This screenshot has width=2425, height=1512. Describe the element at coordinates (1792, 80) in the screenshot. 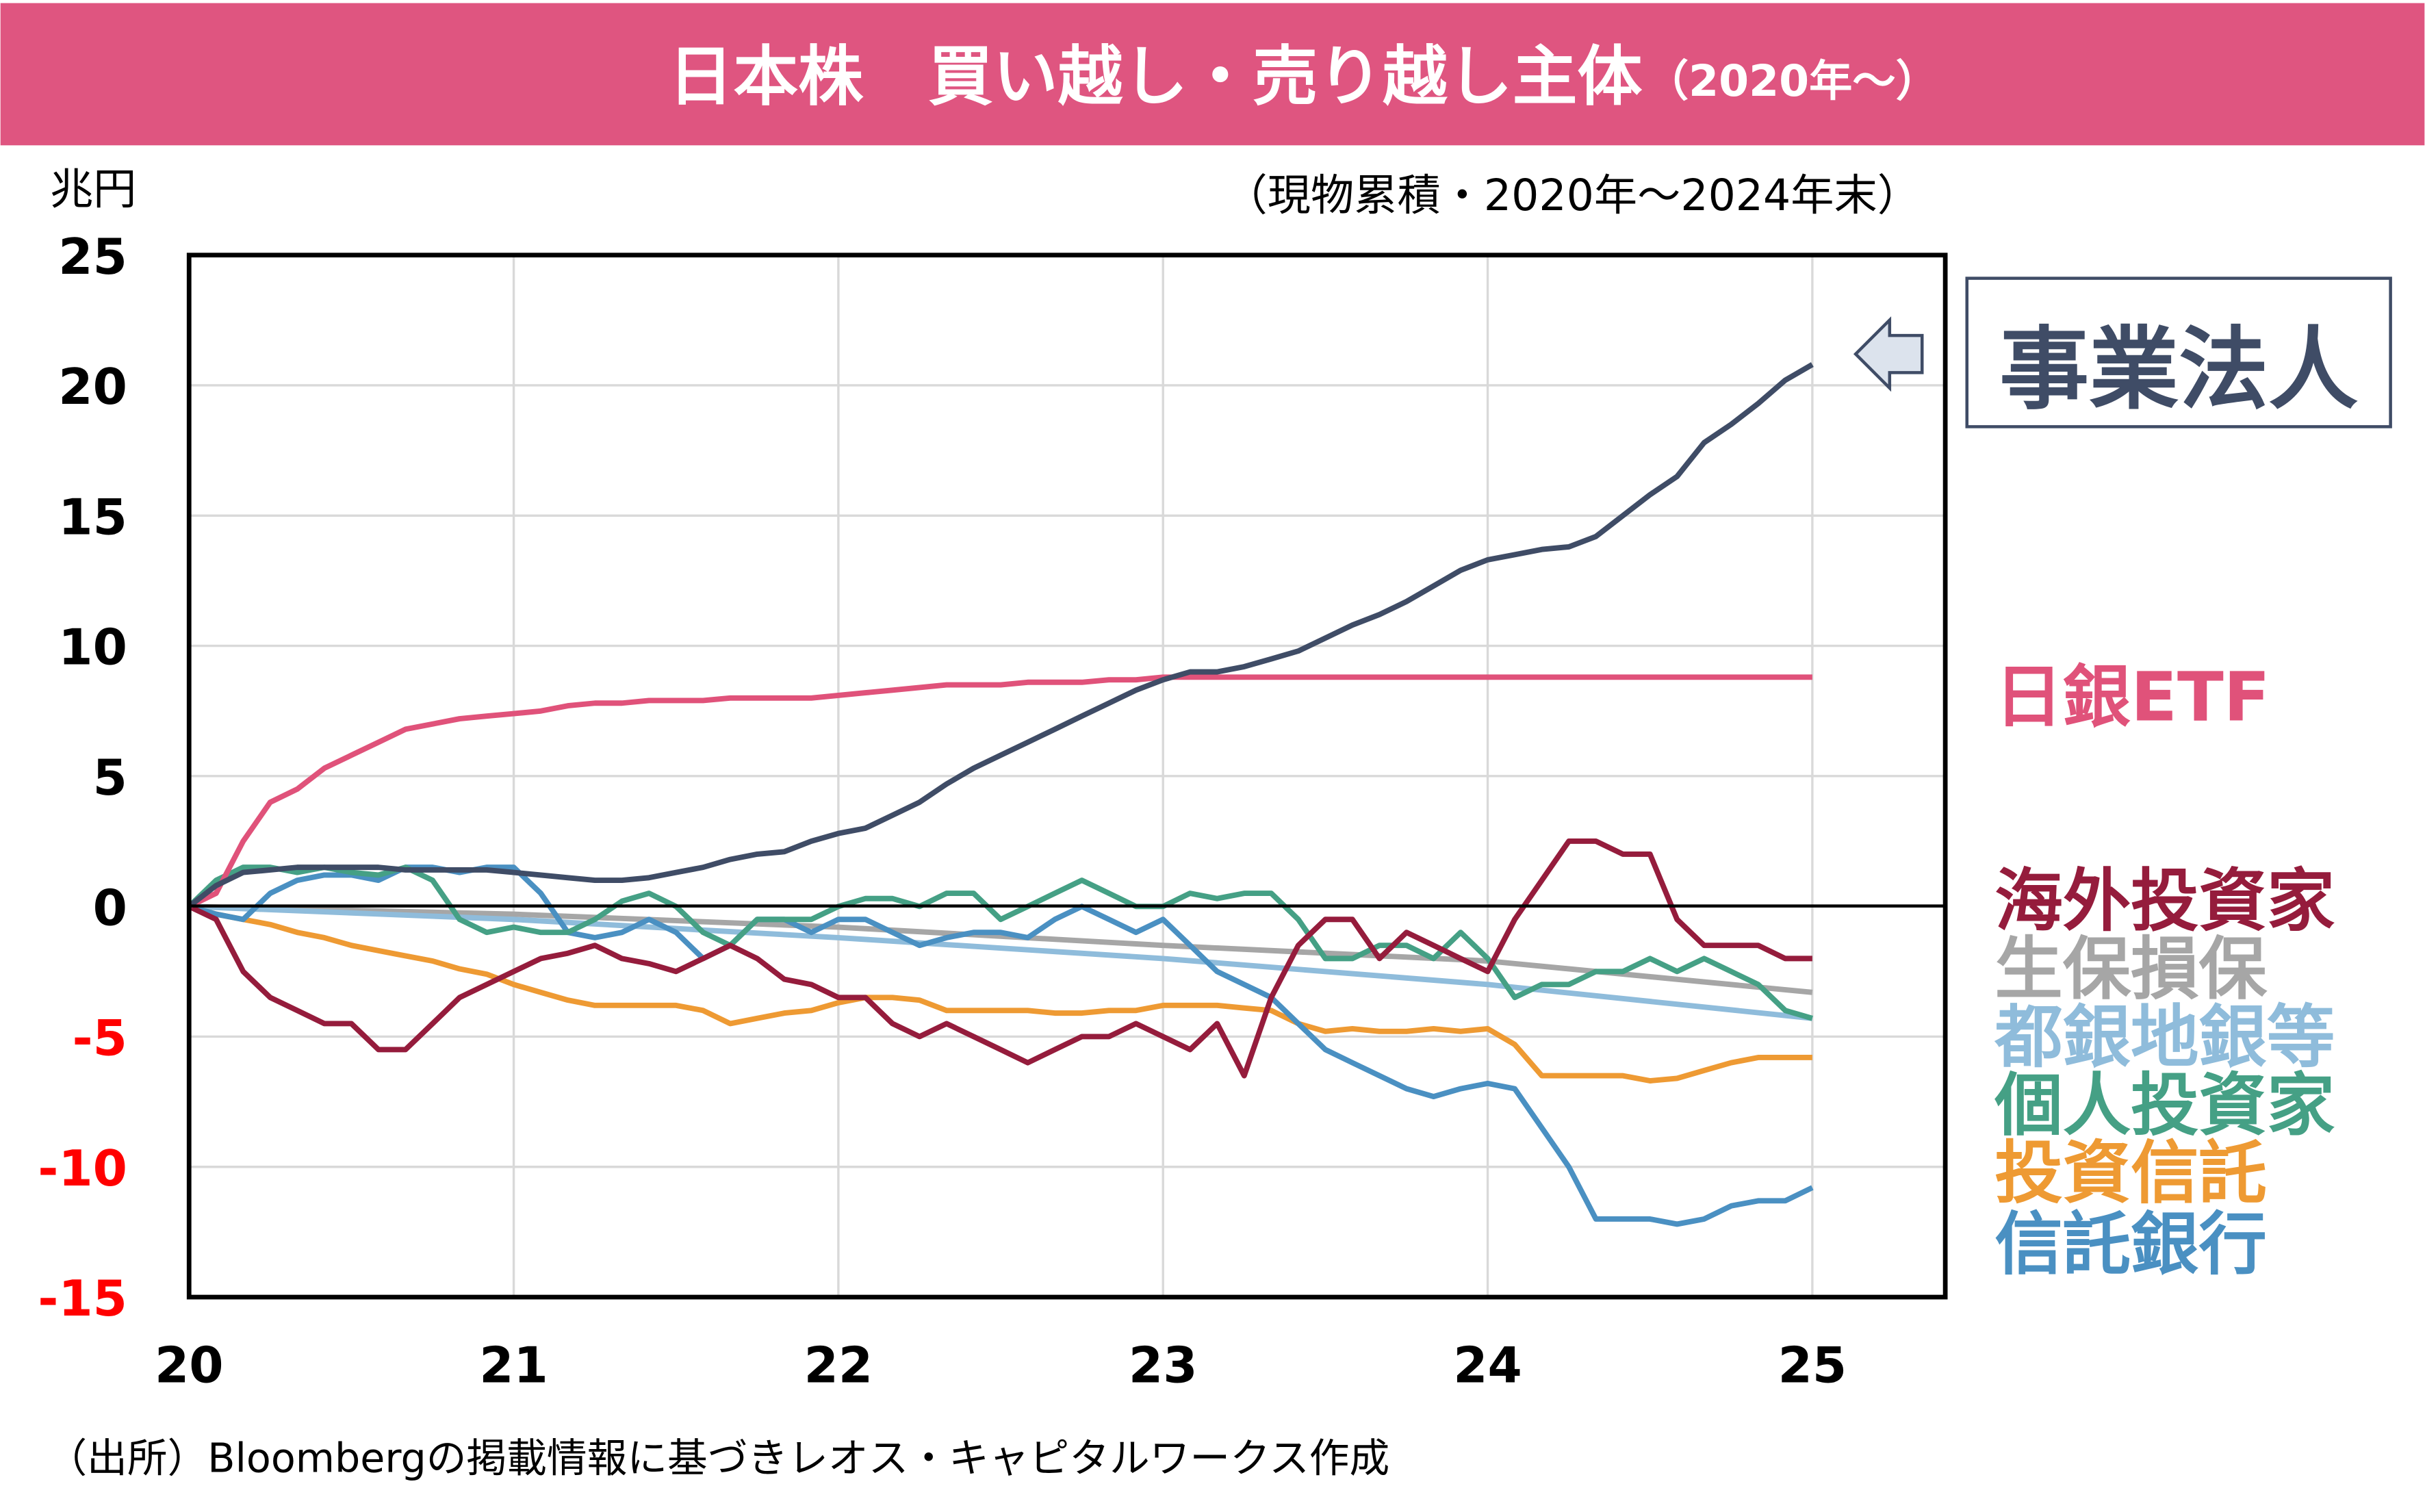

I see `chart-title-suffix: （2020年〜）` at that location.